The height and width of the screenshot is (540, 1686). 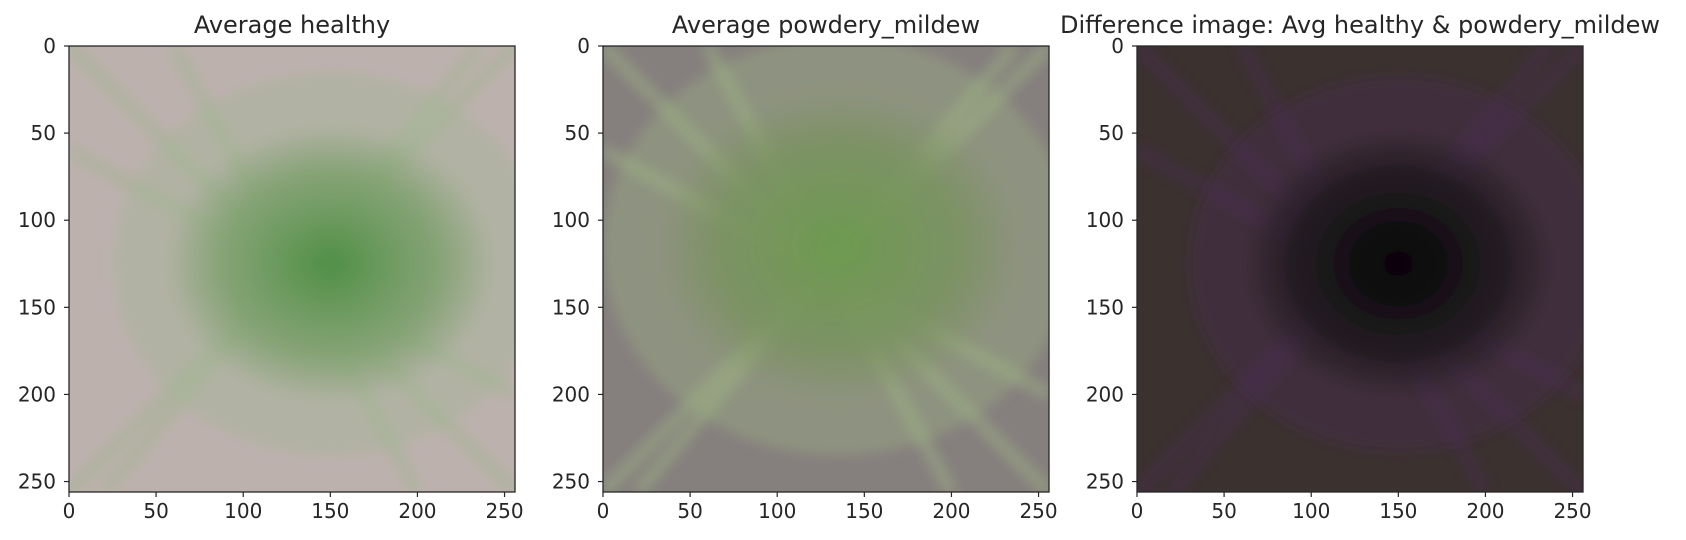 I want to click on chart-title: Average powdery_mildew, so click(x=826, y=25).